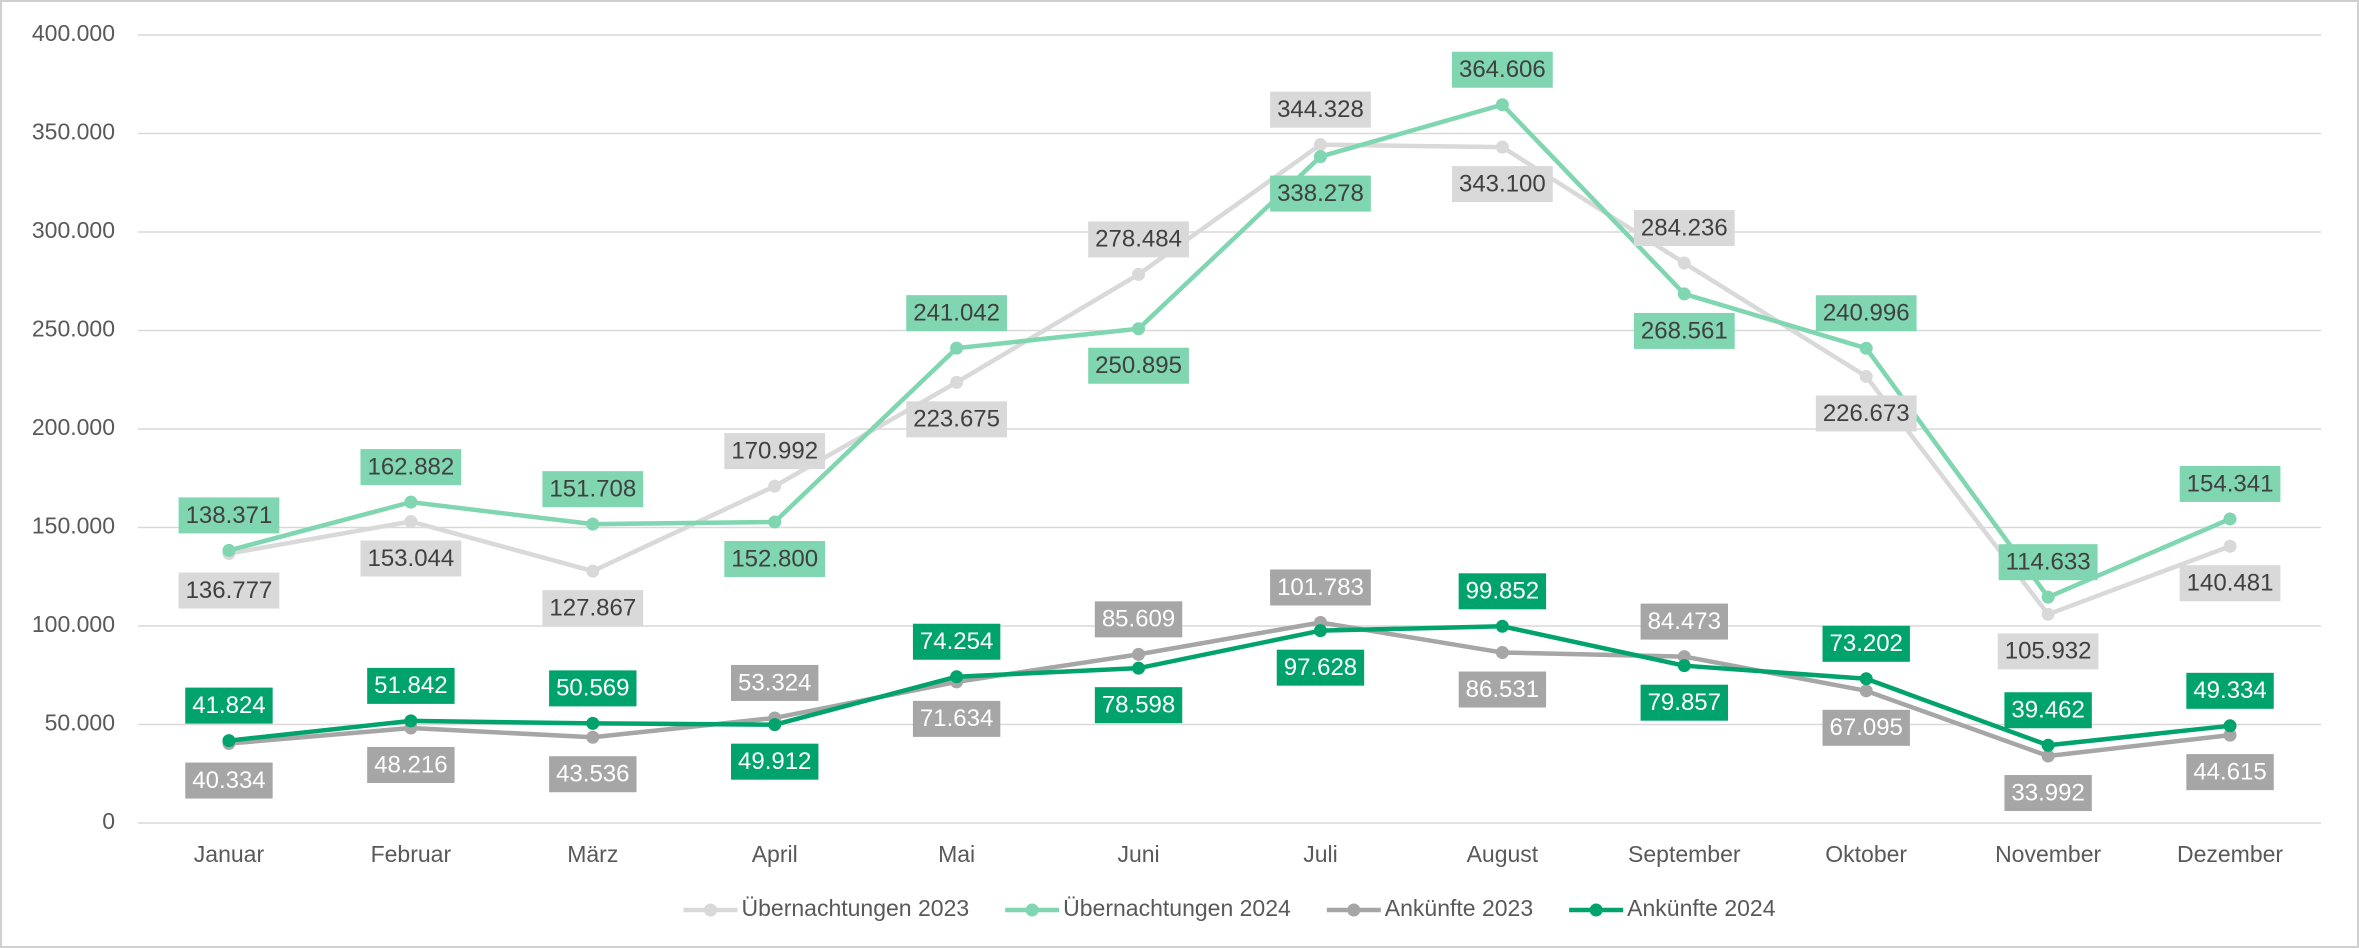 This screenshot has height=948, width=2359. Describe the element at coordinates (229, 854) in the screenshot. I see `x-tick-label: Januar` at that location.